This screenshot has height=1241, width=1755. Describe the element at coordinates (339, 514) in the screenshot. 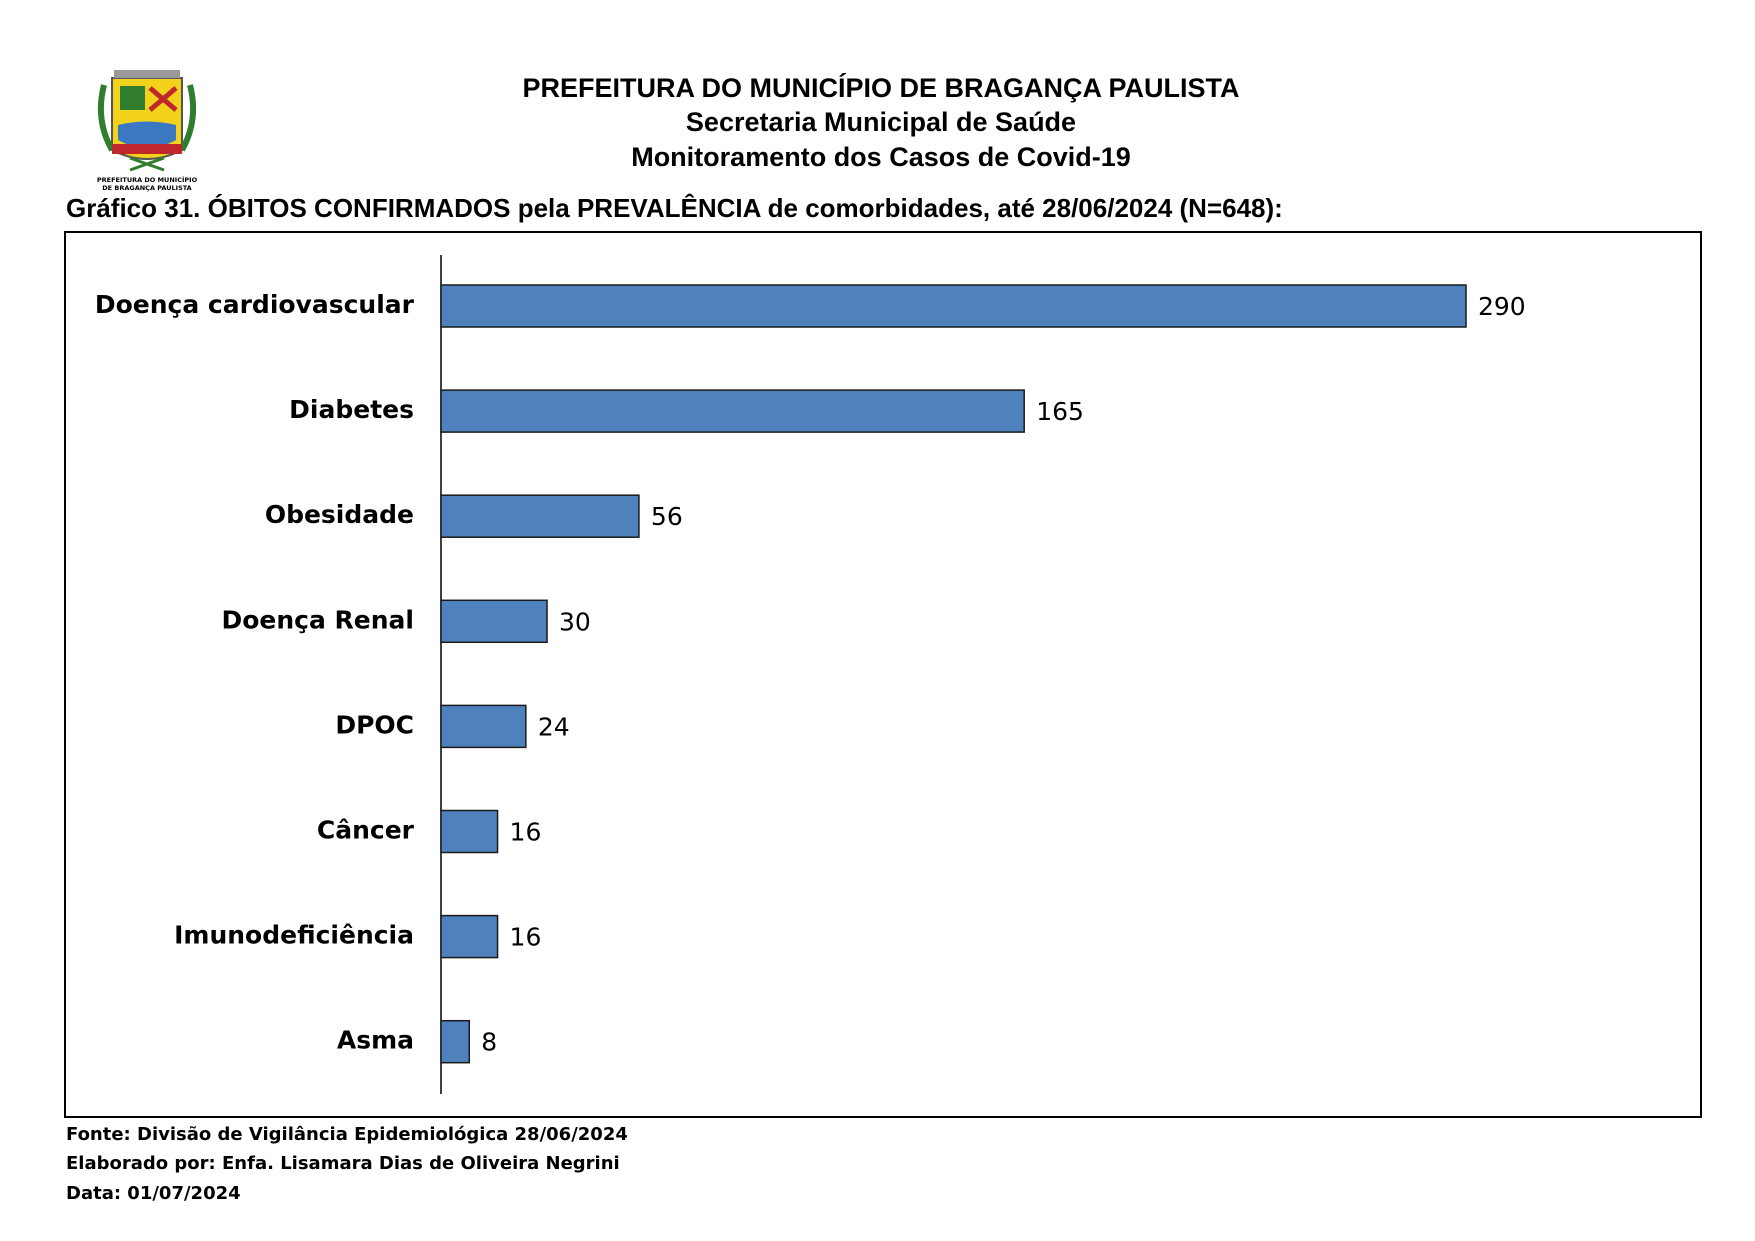

I see `category-label: Obesidade` at that location.